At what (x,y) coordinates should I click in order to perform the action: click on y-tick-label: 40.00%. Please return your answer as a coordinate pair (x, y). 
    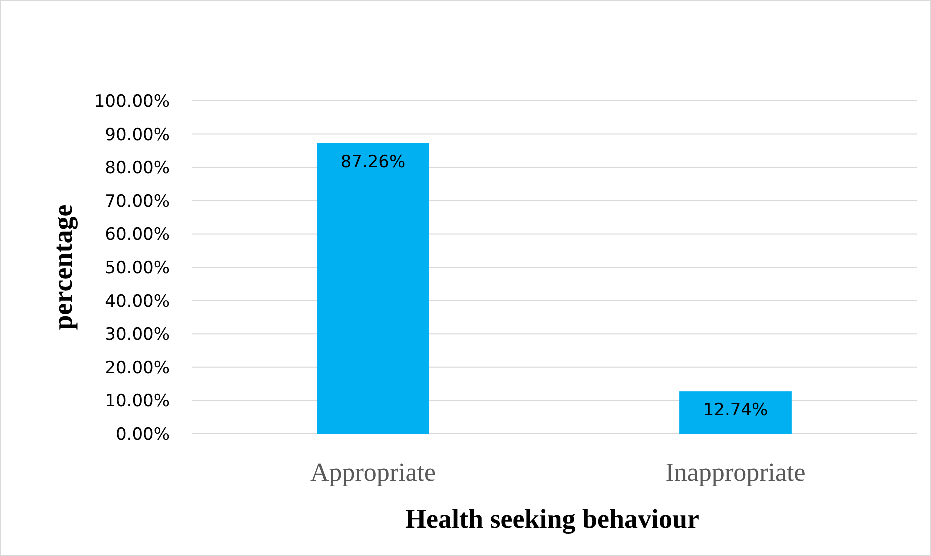
    Looking at the image, I should click on (137, 302).